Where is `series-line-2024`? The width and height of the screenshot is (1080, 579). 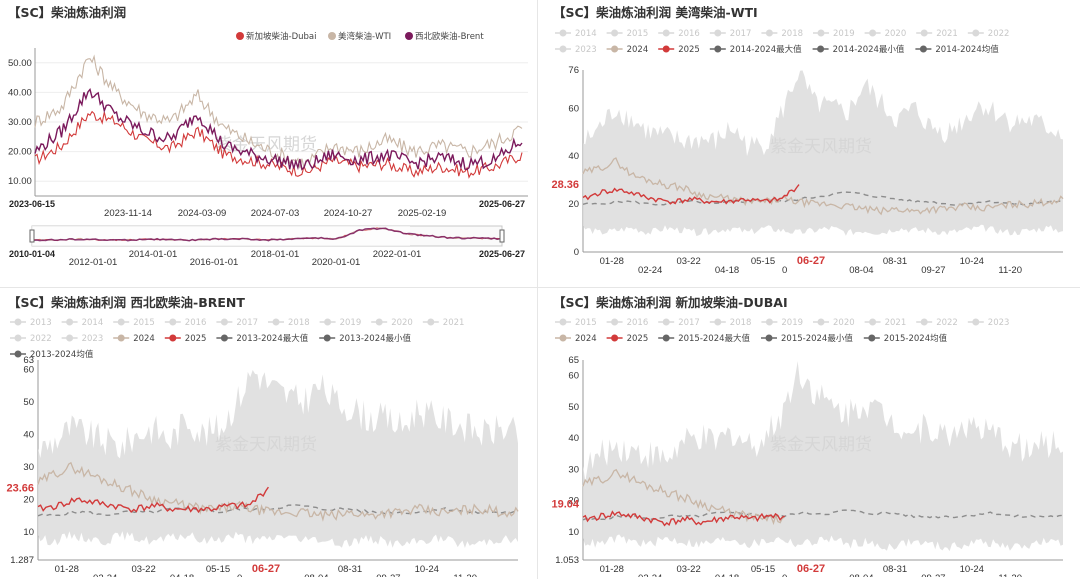
series-line-2024 is located at coordinates (683, 497).